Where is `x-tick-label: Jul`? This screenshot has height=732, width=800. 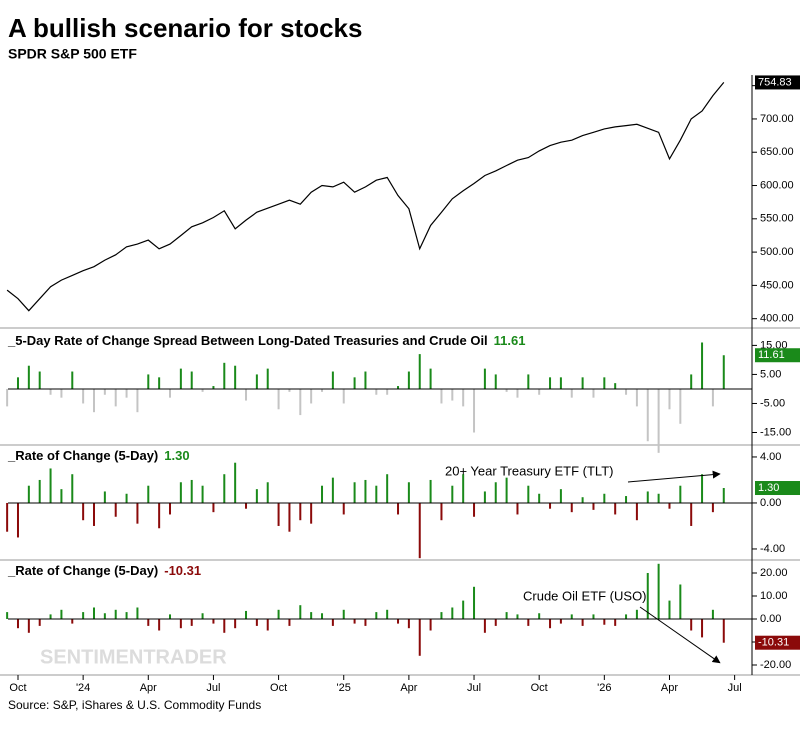
x-tick-label: Jul is located at coordinates (474, 688).